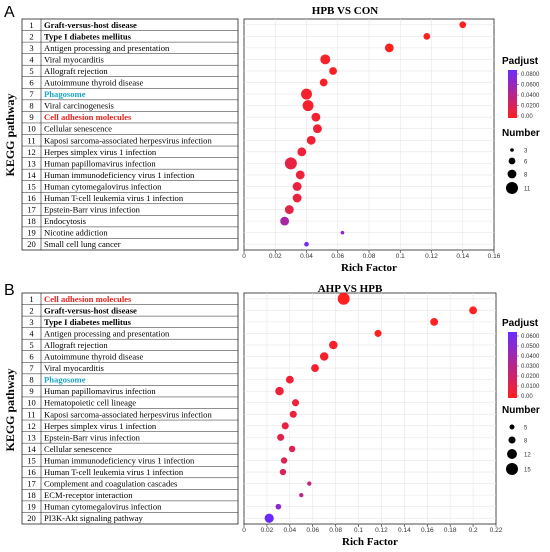 Image resolution: width=550 pixels, height=552 pixels. Describe the element at coordinates (526, 152) in the screenshot. I see `legend-size-label: 3` at that location.